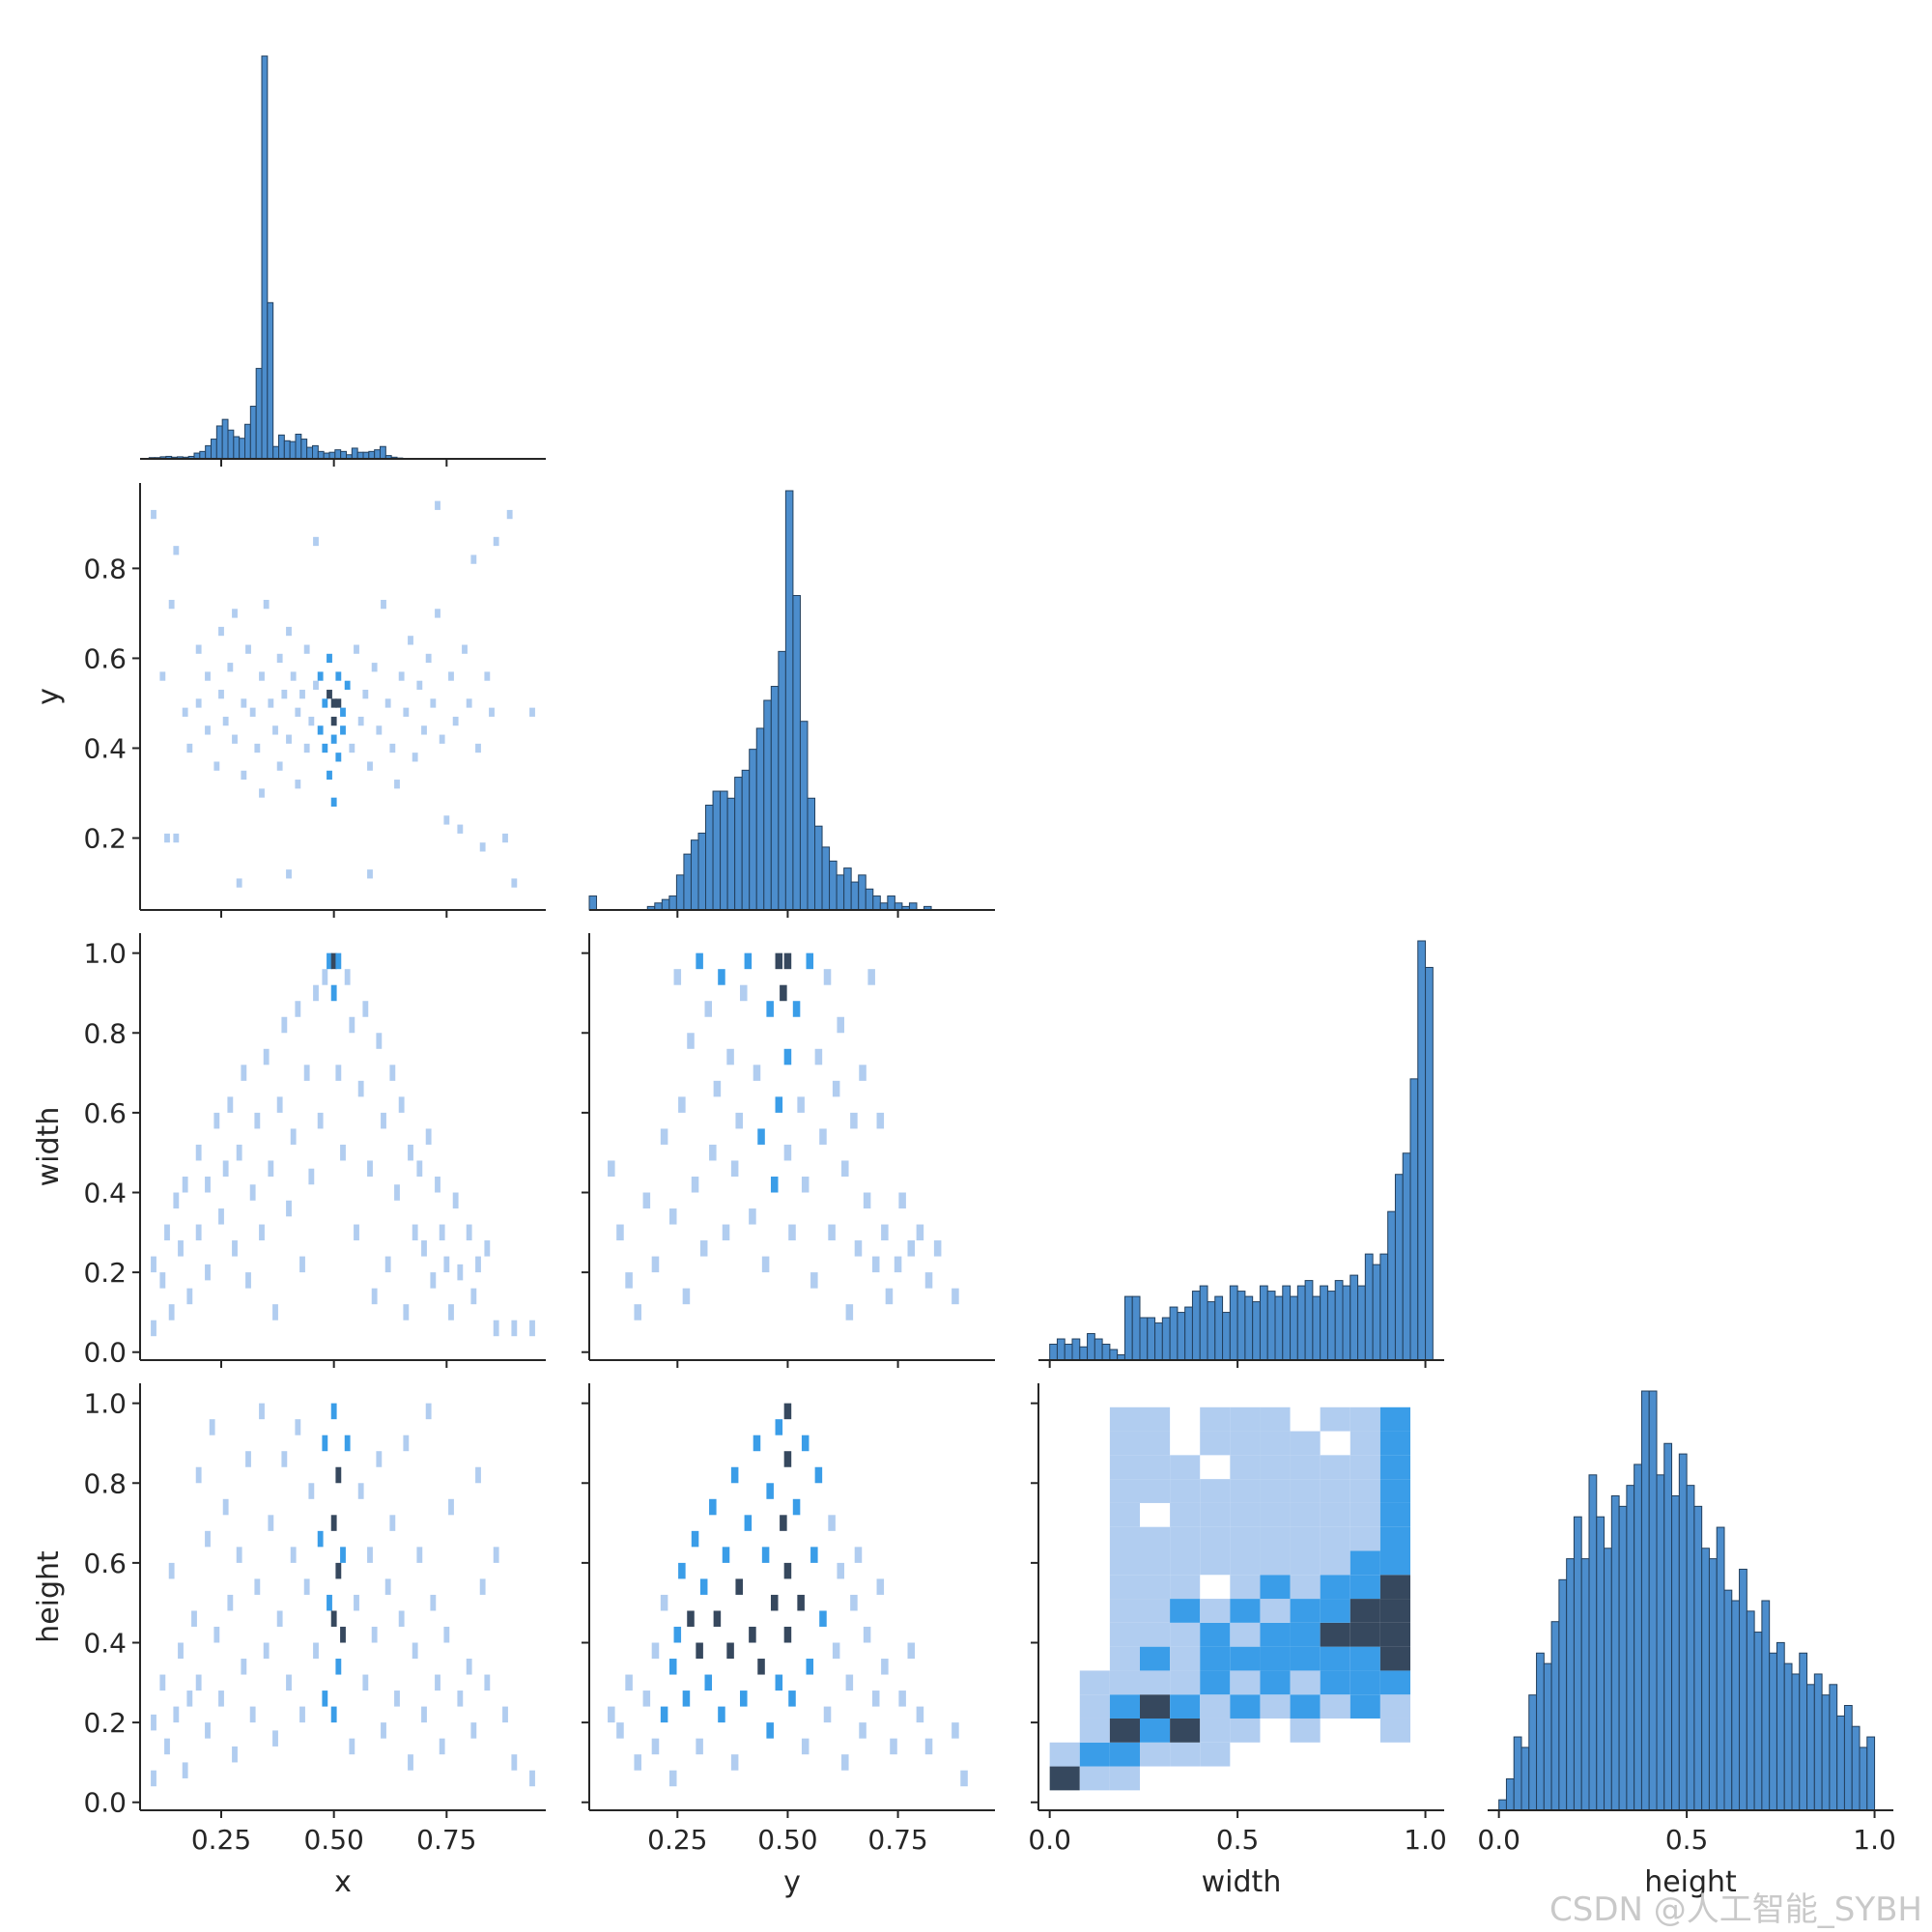 The width and height of the screenshot is (1932, 1932). I want to click on y-tick-label: 0.2, so click(105, 1723).